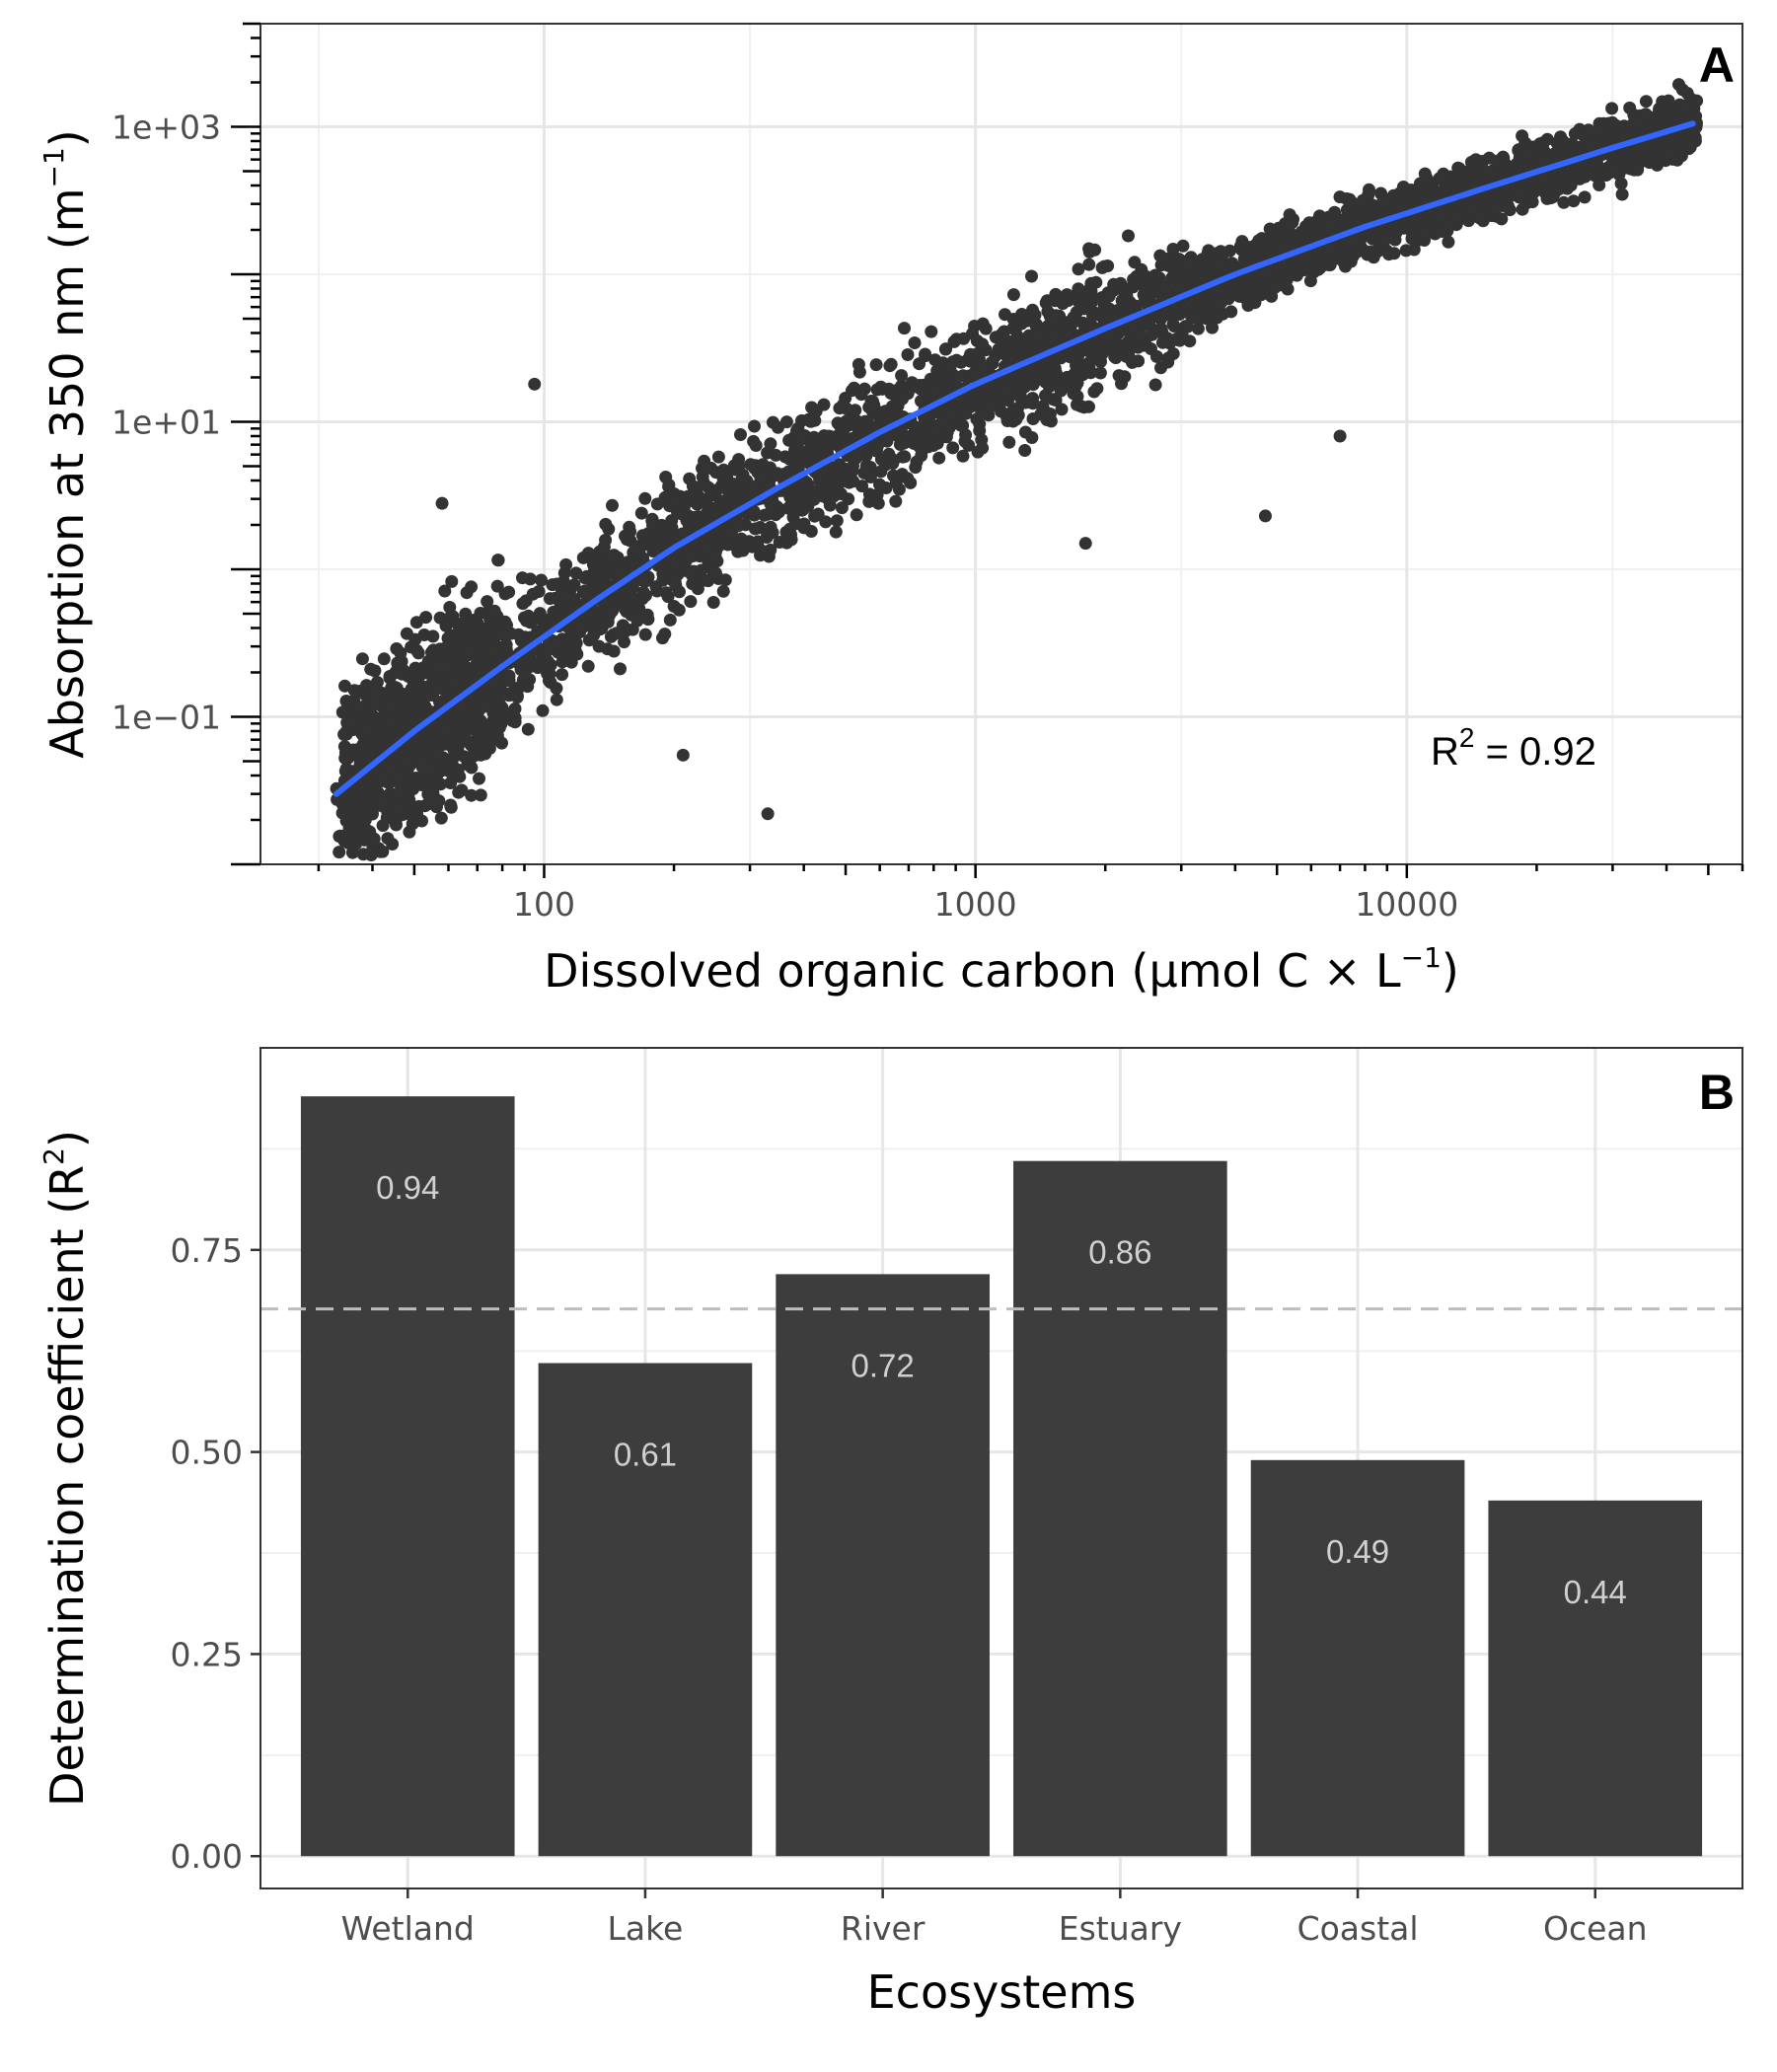 Image resolution: width=1777 pixels, height=2072 pixels. What do you see at coordinates (883, 1929) in the screenshot?
I see `x-tick-label: River` at bounding box center [883, 1929].